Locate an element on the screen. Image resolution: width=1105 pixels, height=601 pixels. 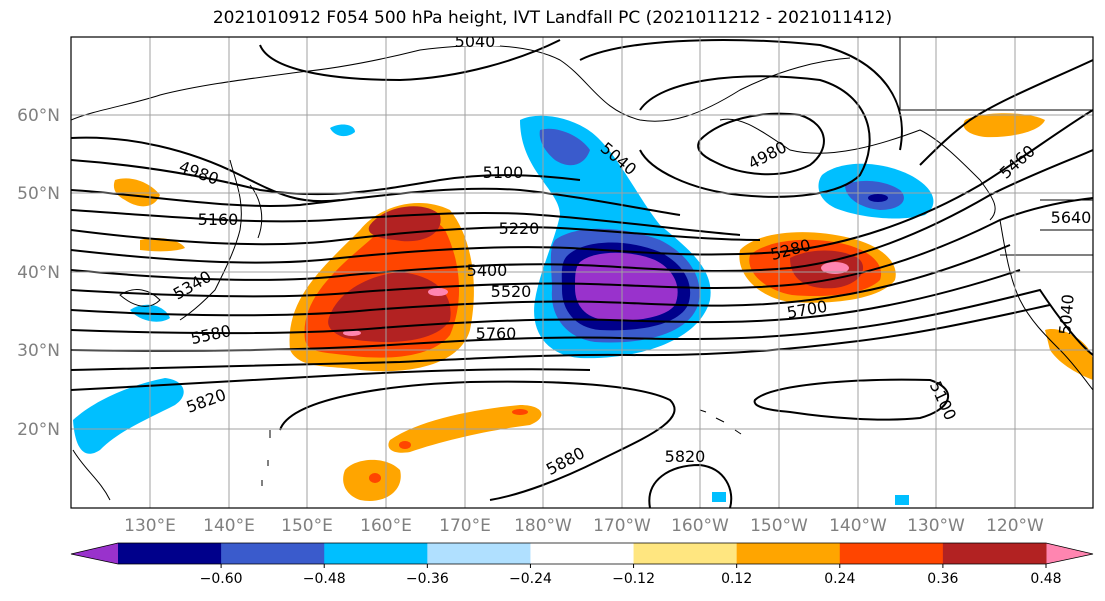
lon-label: 140°W is located at coordinates (858, 526).